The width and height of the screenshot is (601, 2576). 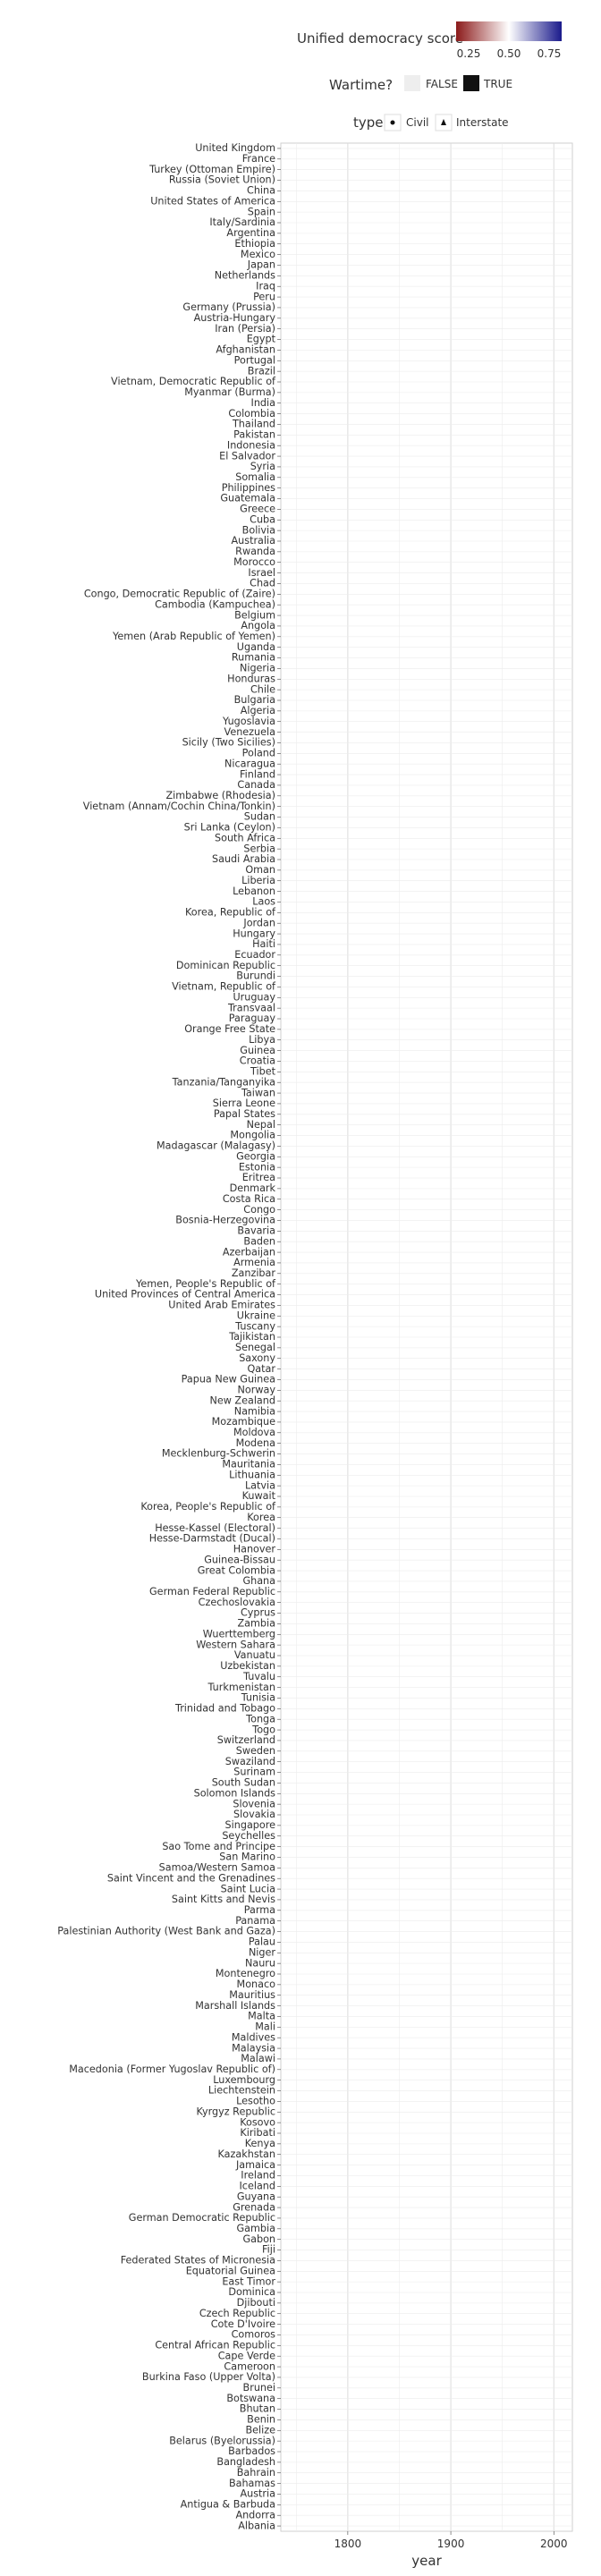 What do you see at coordinates (348, 2544) in the screenshot?
I see `x-tick-label: 1800` at bounding box center [348, 2544].